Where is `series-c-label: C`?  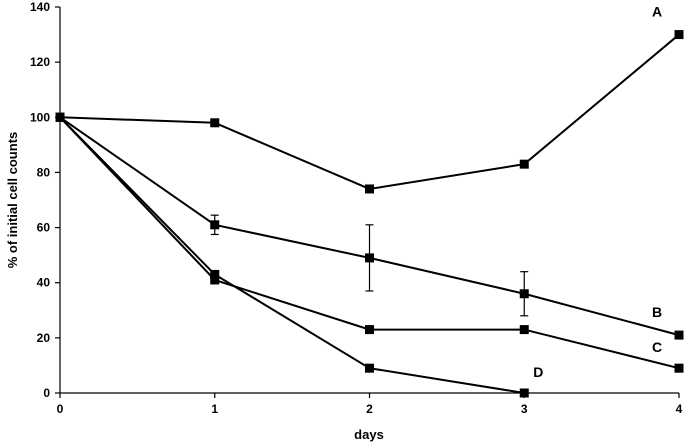
series-c-label: C is located at coordinates (657, 347).